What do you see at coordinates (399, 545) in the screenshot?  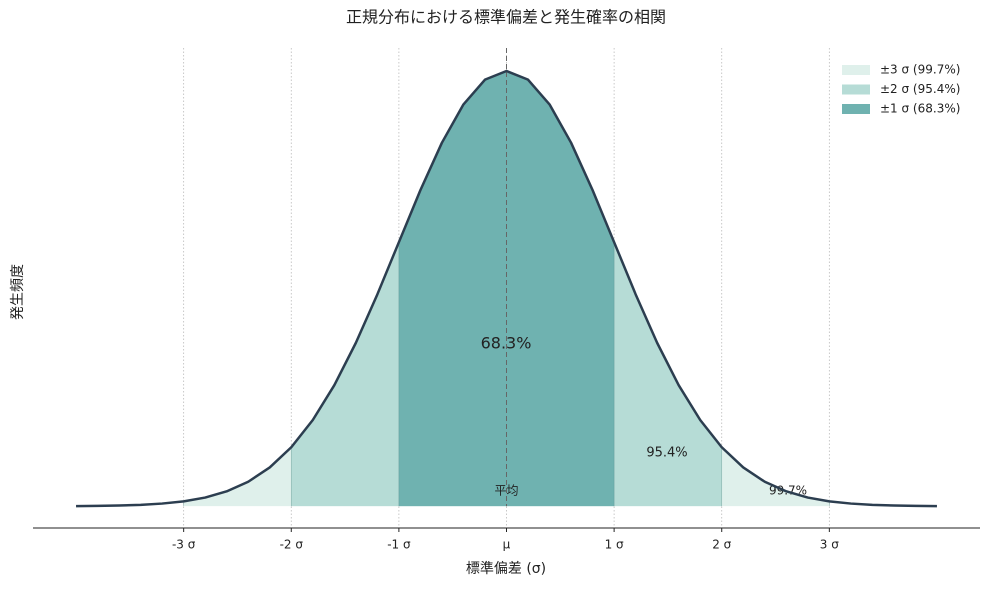 I see `x-tick-label: -1 σ` at bounding box center [399, 545].